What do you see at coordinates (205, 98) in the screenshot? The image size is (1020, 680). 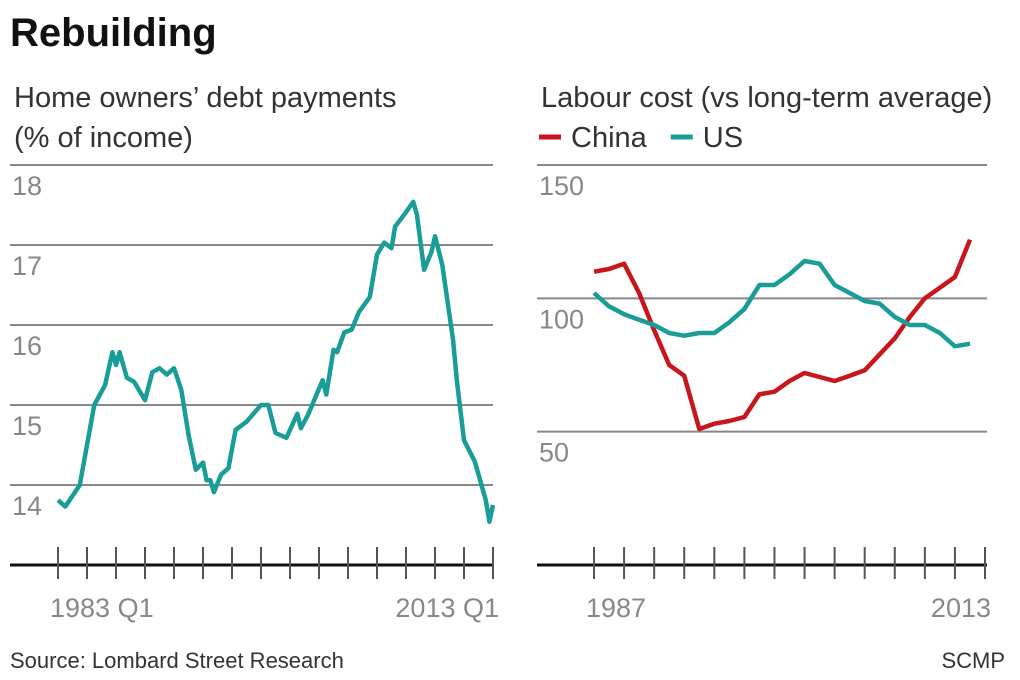 I see `chart-title: Home owners’ debt payments` at bounding box center [205, 98].